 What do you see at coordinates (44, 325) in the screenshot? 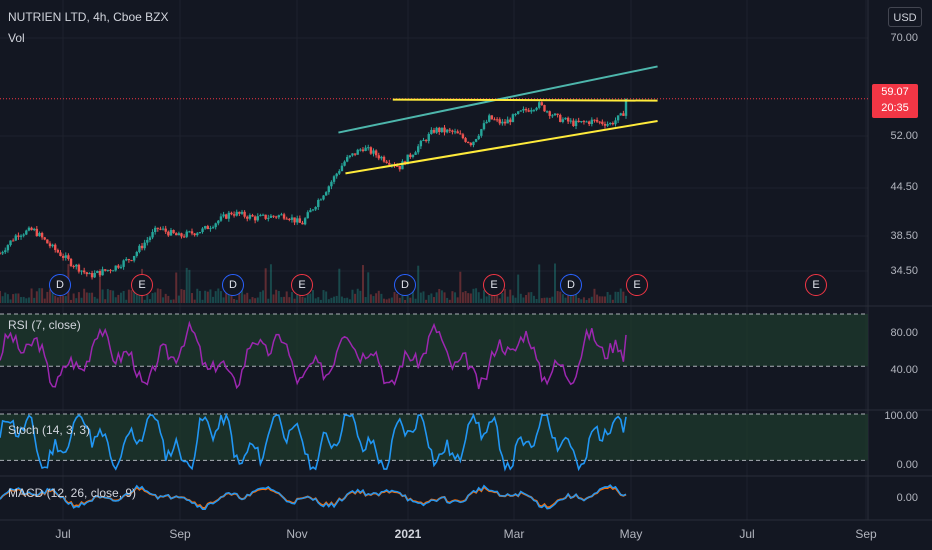
I see `rsi-title: RSI (7, close)` at bounding box center [44, 325].